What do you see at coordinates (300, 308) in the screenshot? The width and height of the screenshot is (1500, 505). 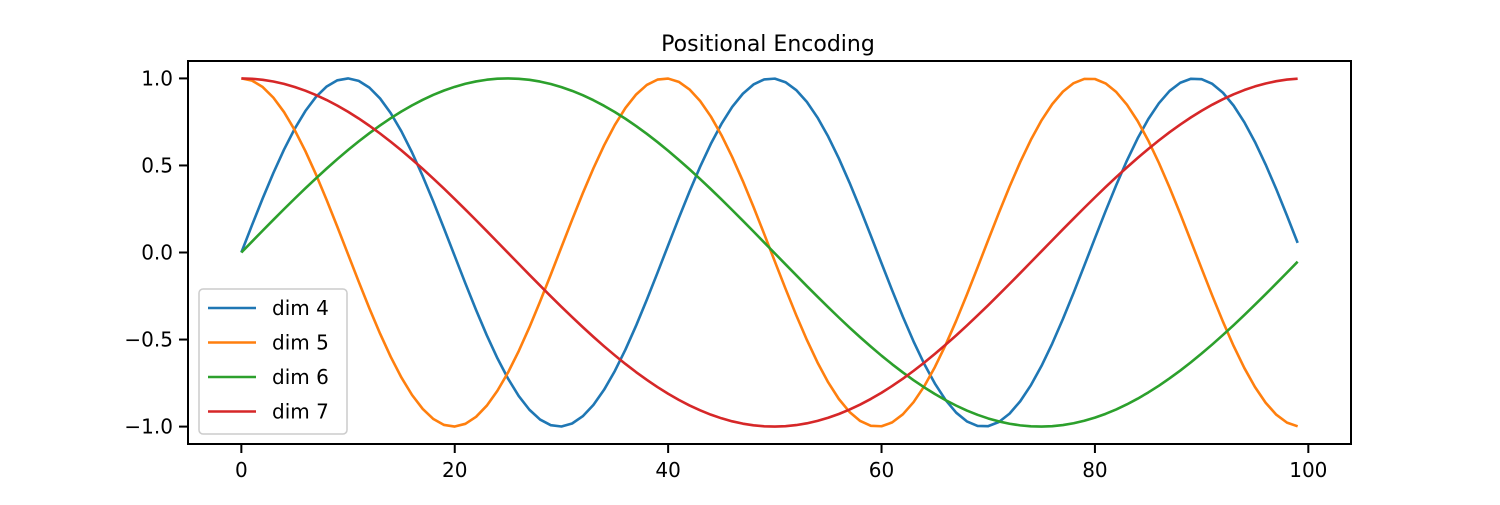 I see `legend-label: dim 4` at bounding box center [300, 308].